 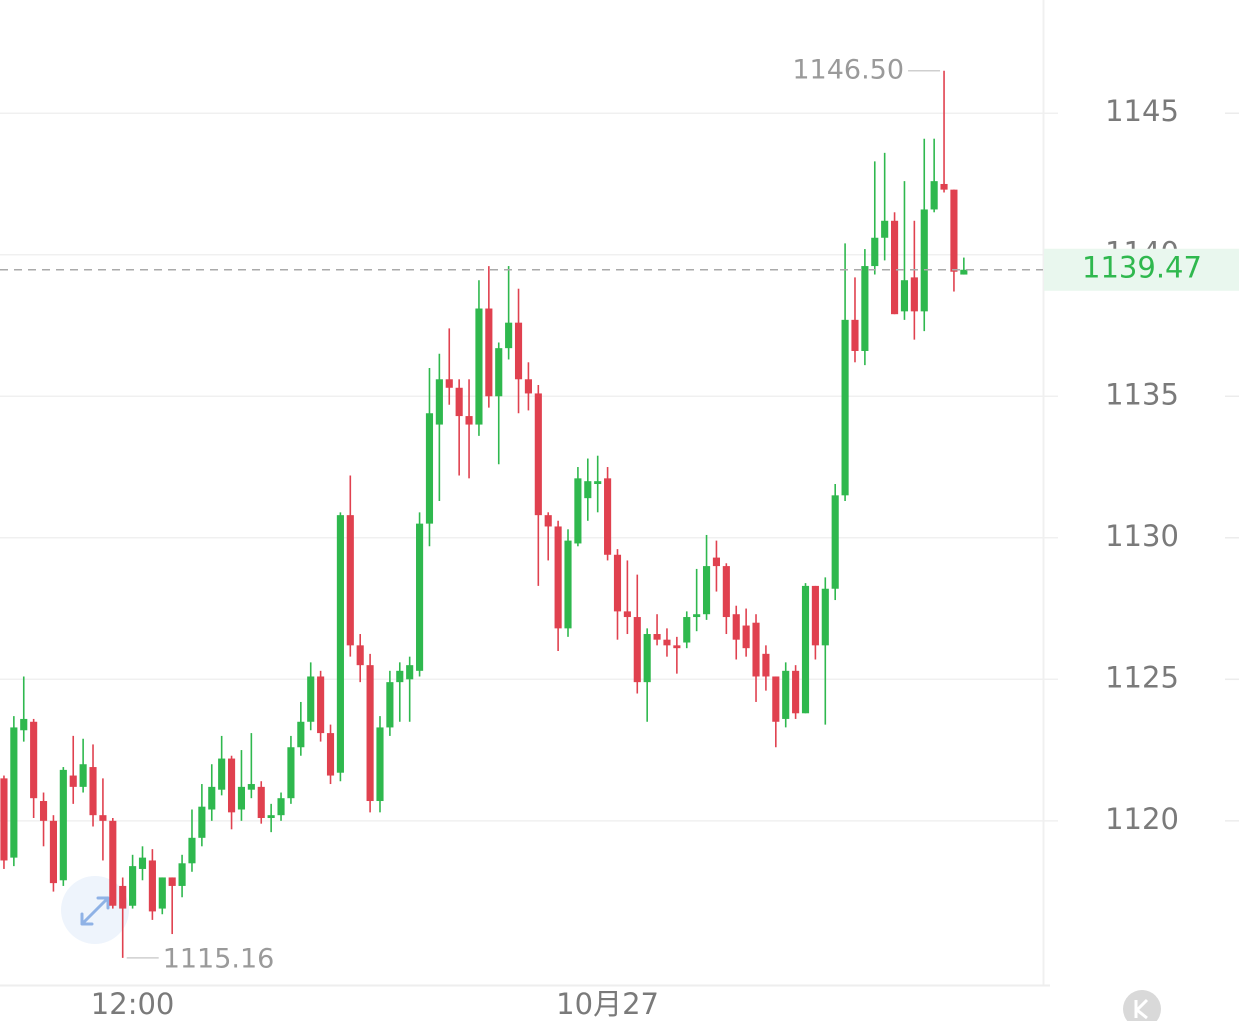 What do you see at coordinates (1142, 394) in the screenshot?
I see `y-tick-label: 1135` at bounding box center [1142, 394].